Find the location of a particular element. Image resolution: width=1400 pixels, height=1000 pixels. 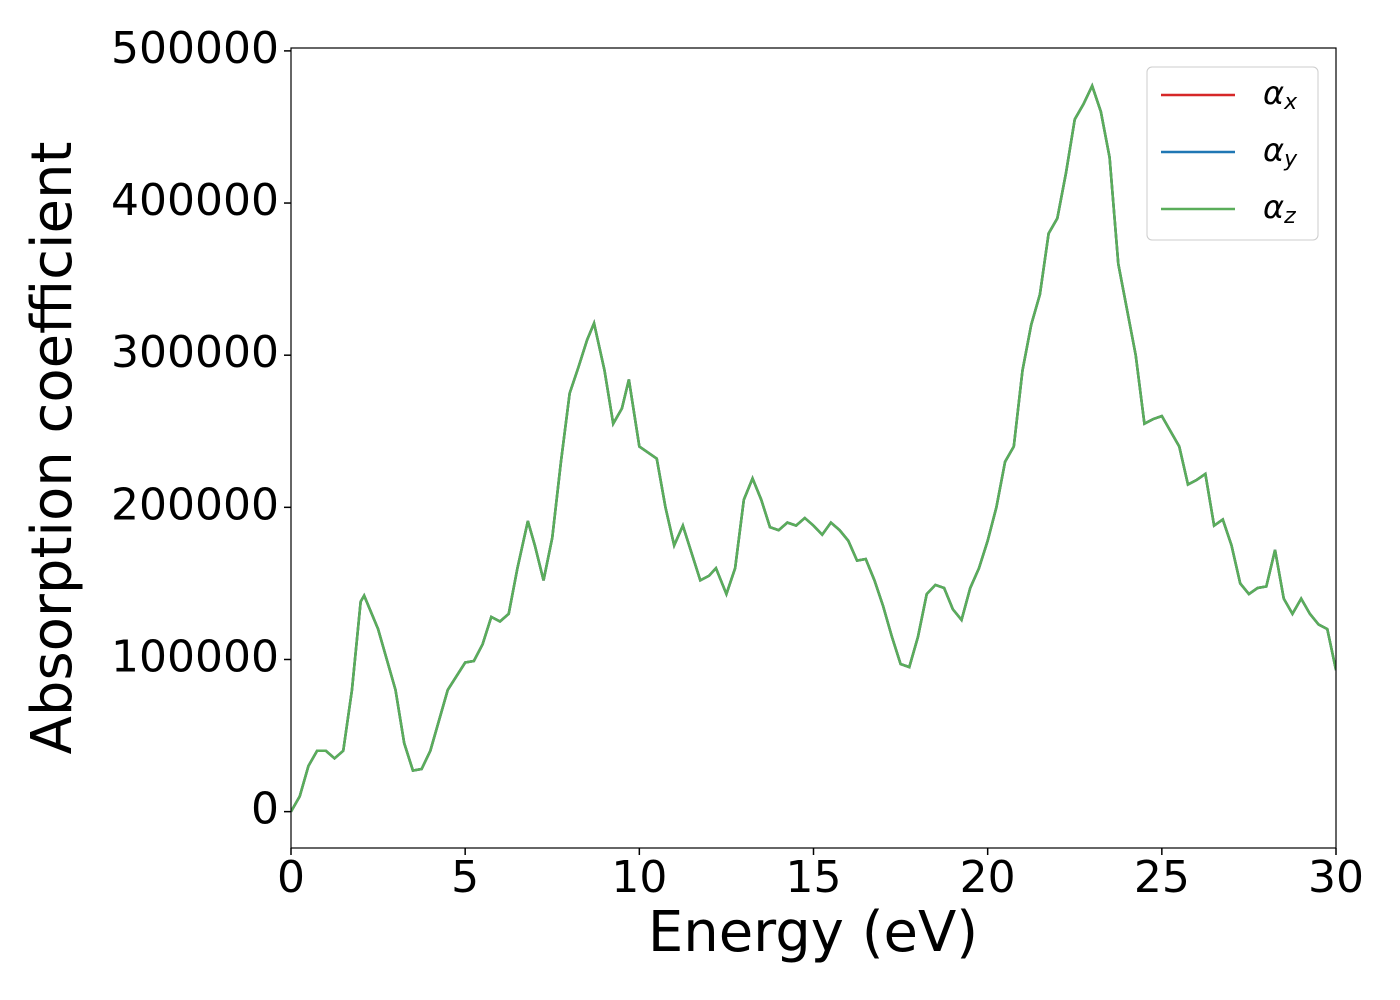

x-tick-label: 15 is located at coordinates (814, 877).